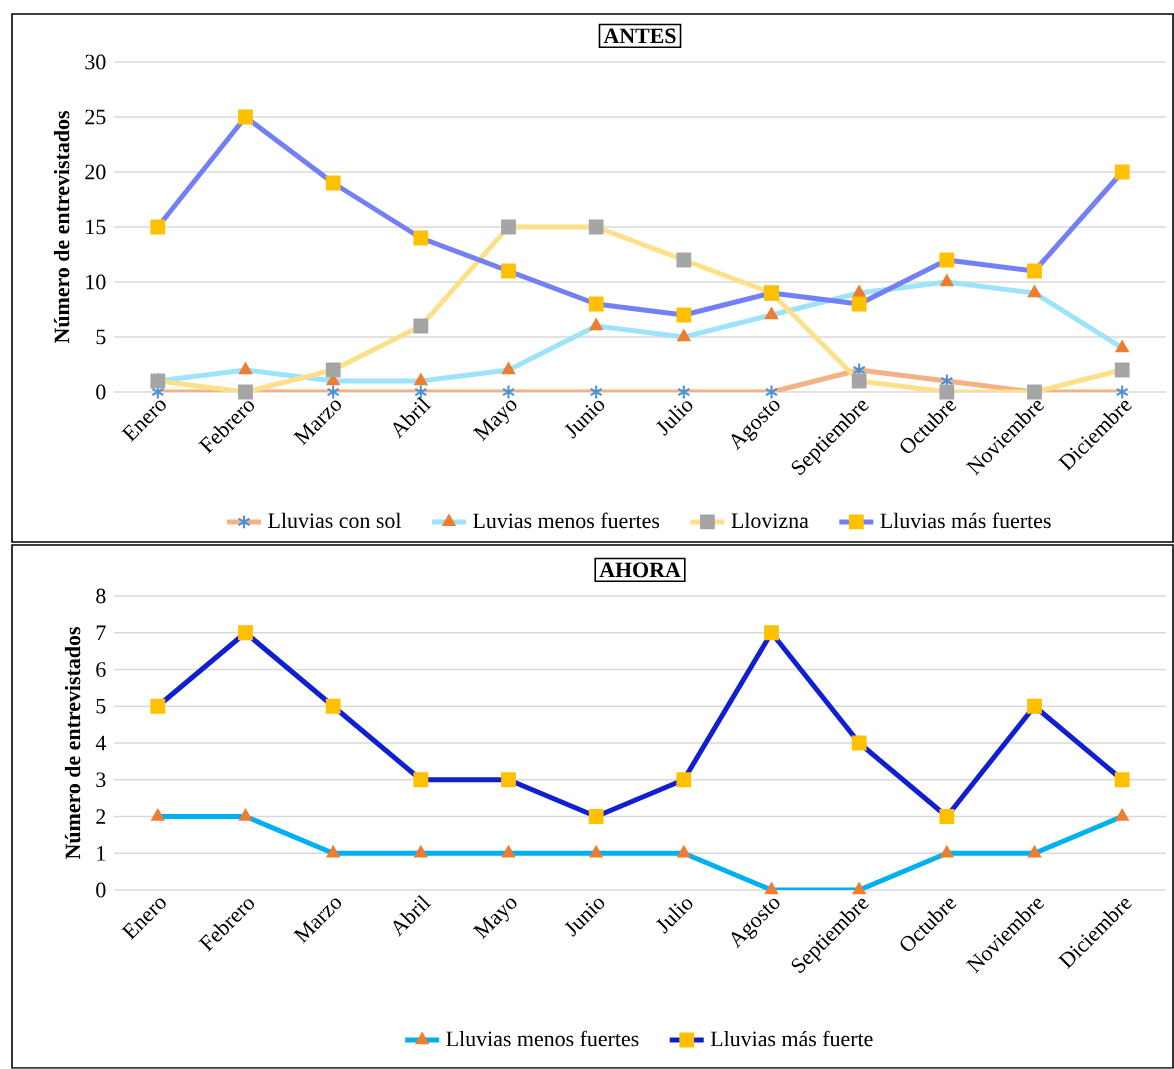  Describe the element at coordinates (542, 1038) in the screenshot. I see `legend-label: Lluvias menos fuertes` at that location.